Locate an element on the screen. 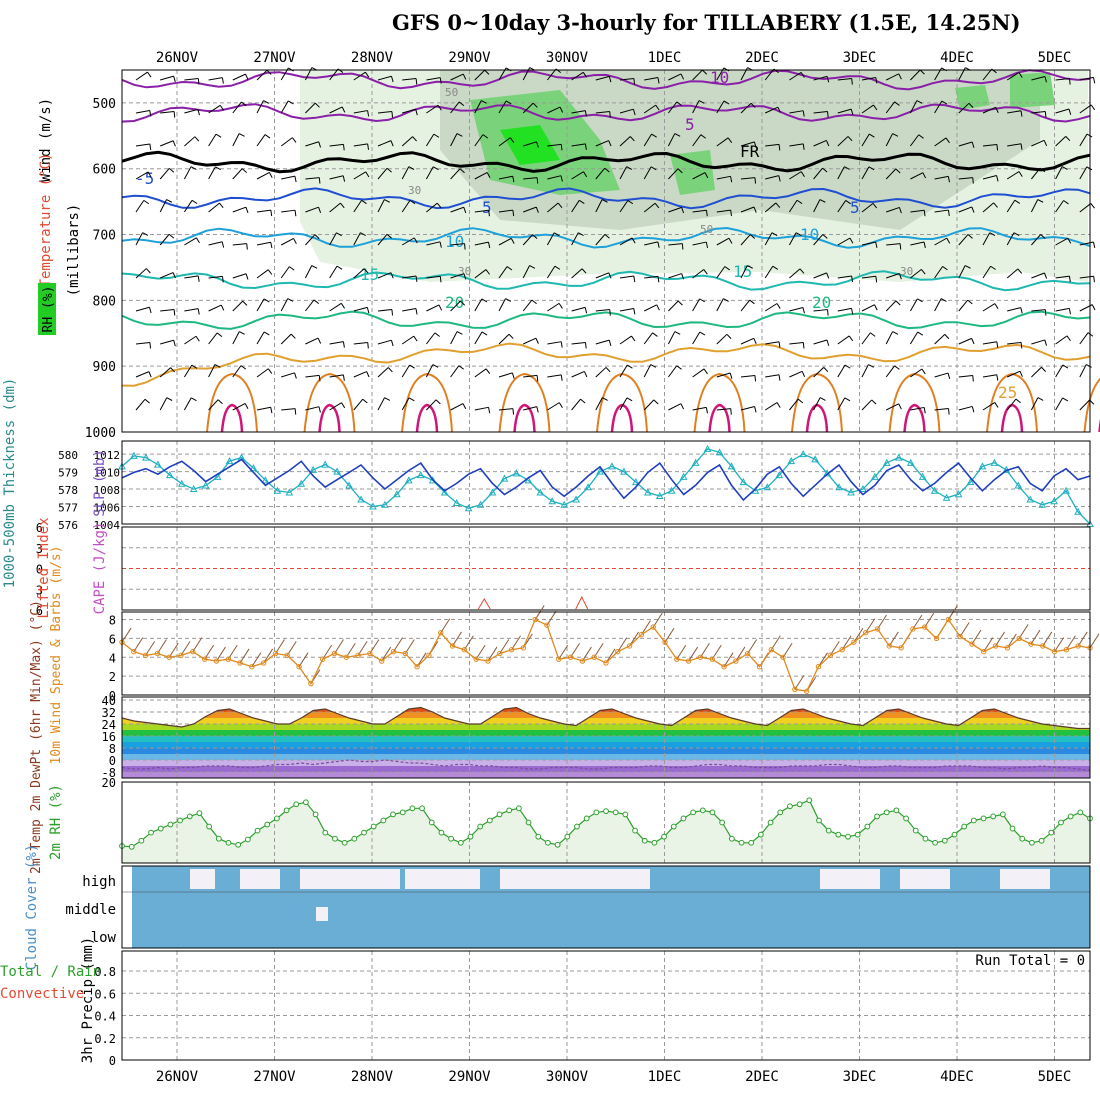 The width and height of the screenshot is (1100, 1100). slp-tick: 1008 is located at coordinates (107, 490).